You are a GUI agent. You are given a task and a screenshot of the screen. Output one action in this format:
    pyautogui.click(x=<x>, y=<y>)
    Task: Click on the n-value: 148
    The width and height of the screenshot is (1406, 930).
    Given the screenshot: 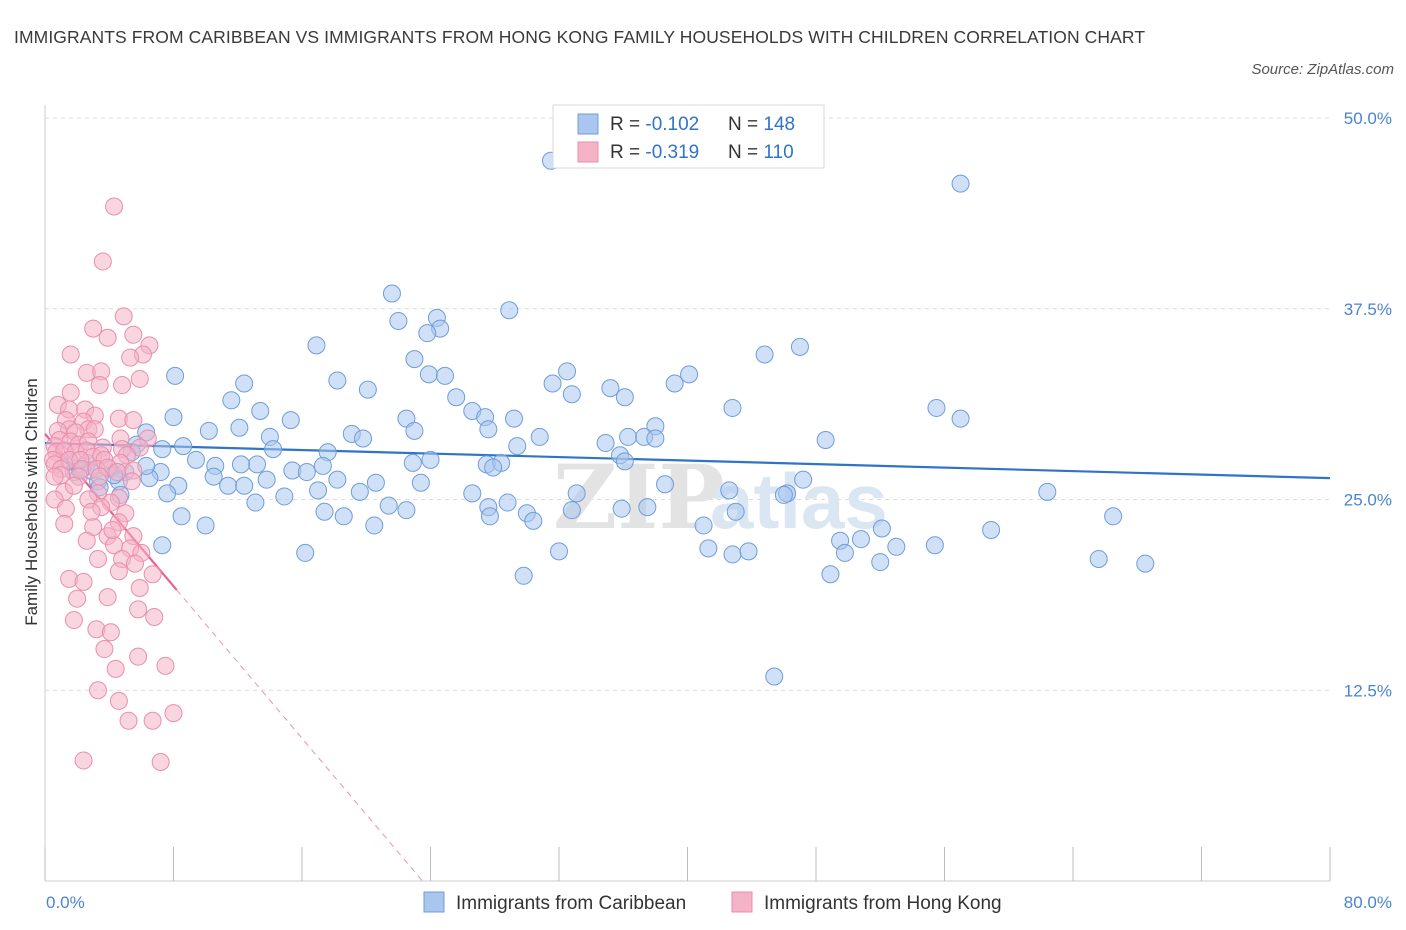 What is the action you would take?
    pyautogui.click(x=779, y=124)
    